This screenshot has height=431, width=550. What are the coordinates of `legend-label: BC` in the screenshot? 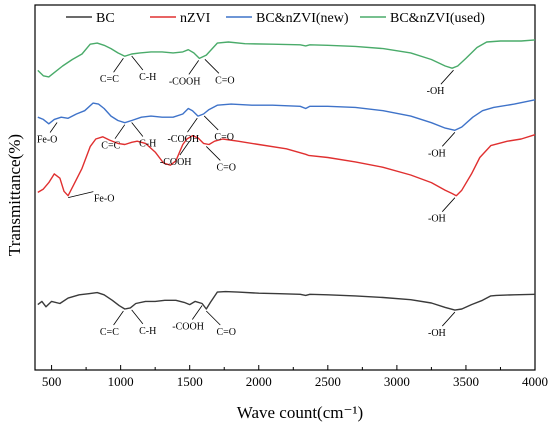 It's located at (105, 18).